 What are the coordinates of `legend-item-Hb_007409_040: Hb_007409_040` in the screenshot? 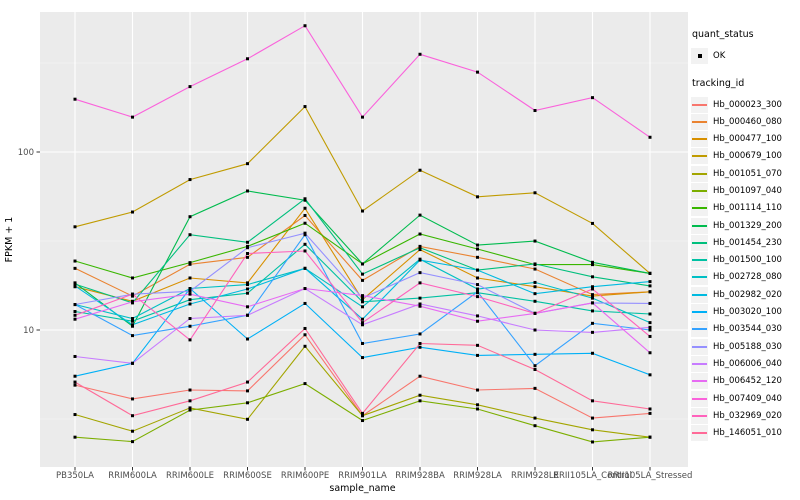 It's located at (744, 398).